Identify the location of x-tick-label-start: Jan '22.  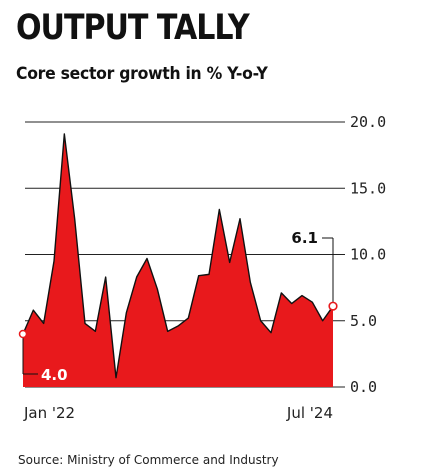
(49, 413).